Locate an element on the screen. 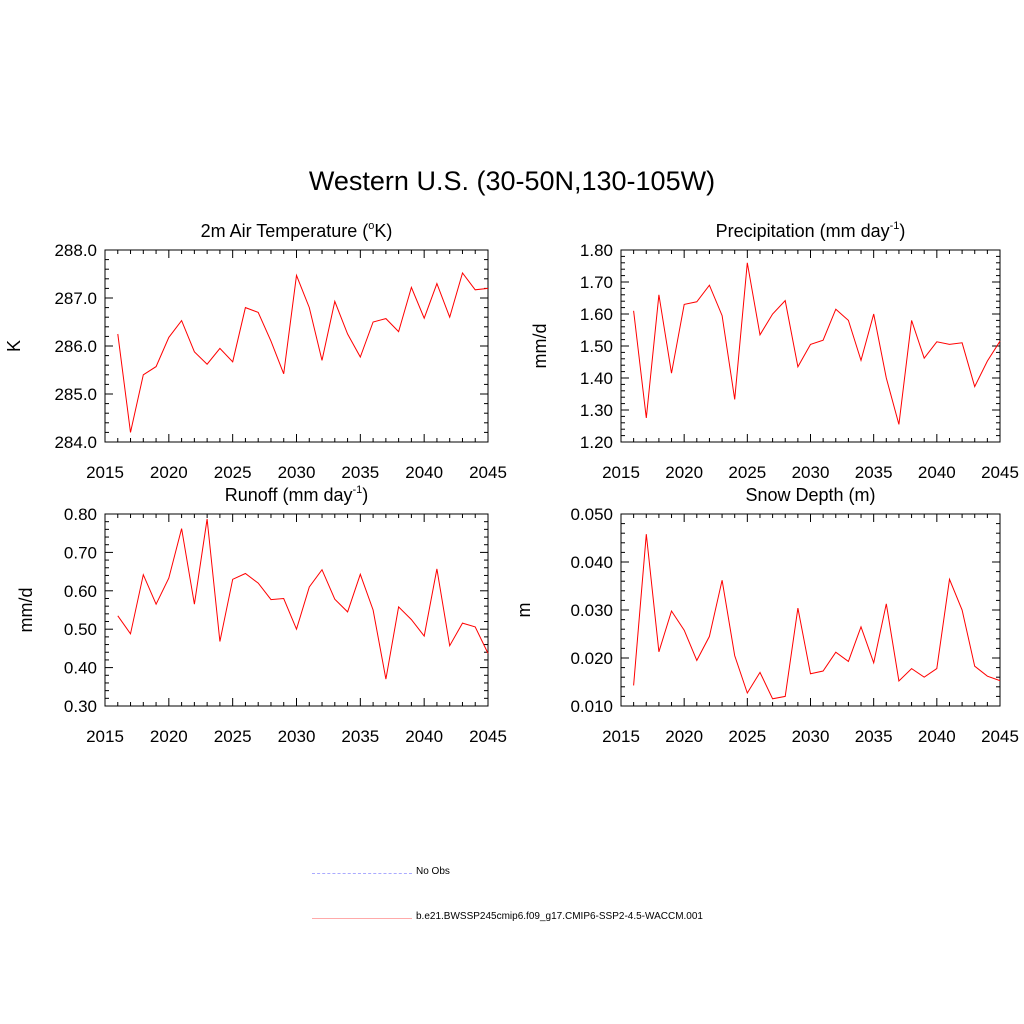  panel-3-xtick-label: 2015 is located at coordinates (105, 736).